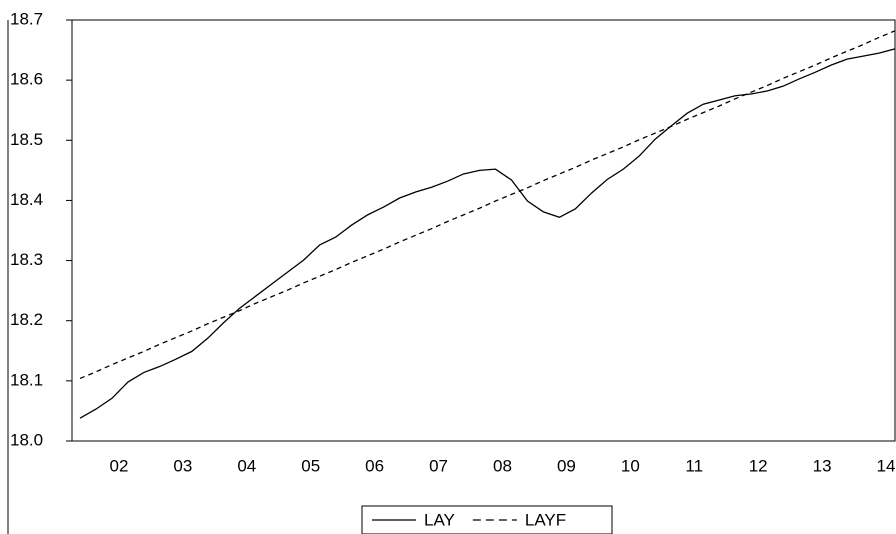 This screenshot has width=896, height=534. I want to click on x-tick-label: 08, so click(502, 465).